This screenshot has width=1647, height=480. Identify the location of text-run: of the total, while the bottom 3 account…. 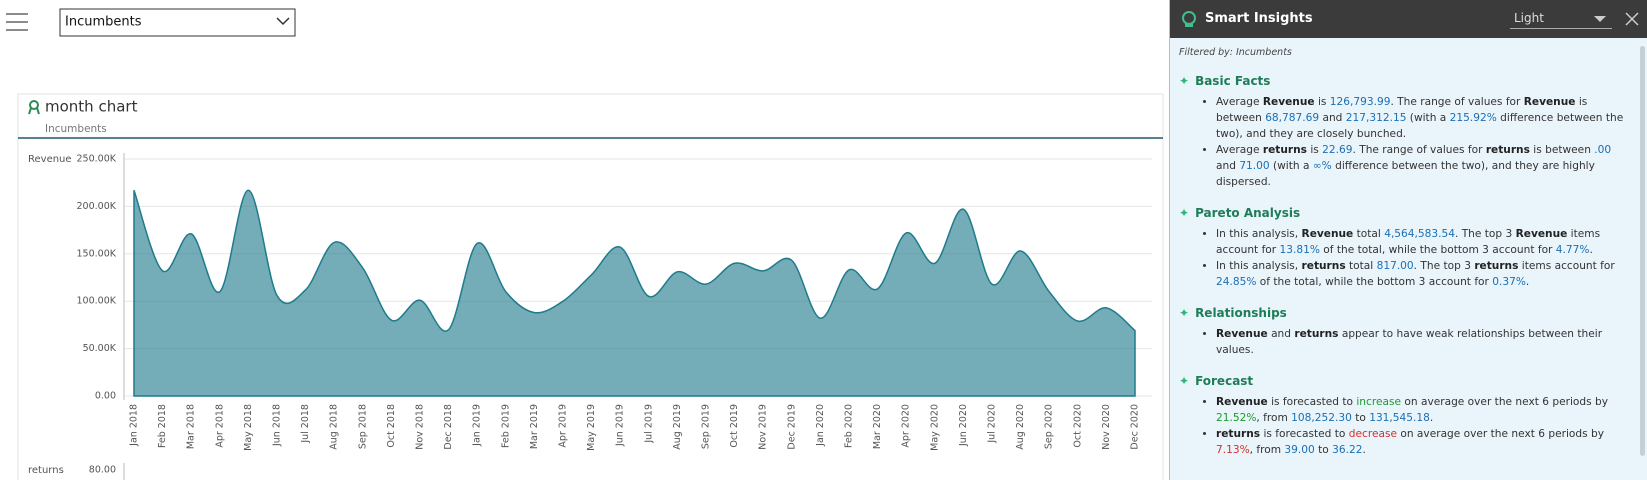
(1374, 282).